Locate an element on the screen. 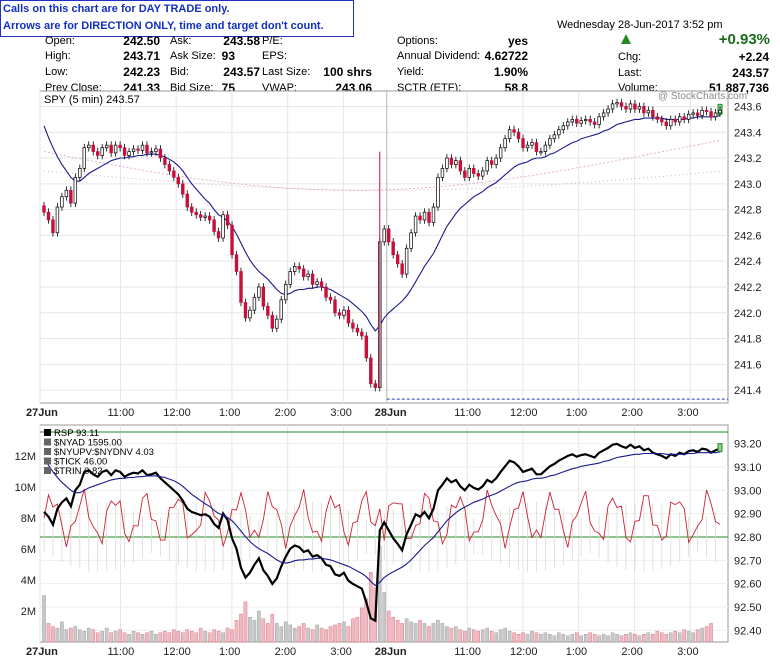  volume-tick-label: 2M is located at coordinates (28, 612).